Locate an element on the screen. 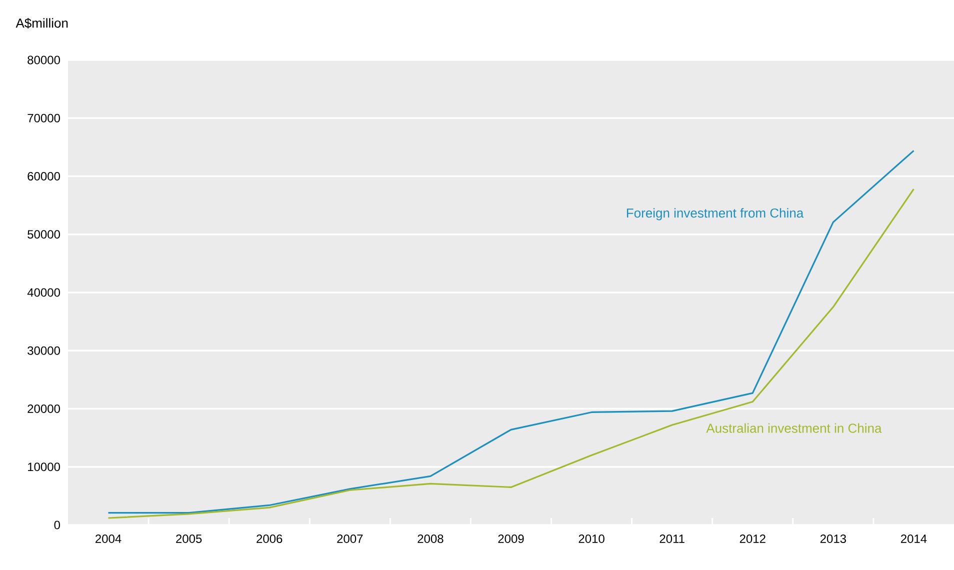 The height and width of the screenshot is (570, 954). x-tick-label: 2006 is located at coordinates (269, 539).